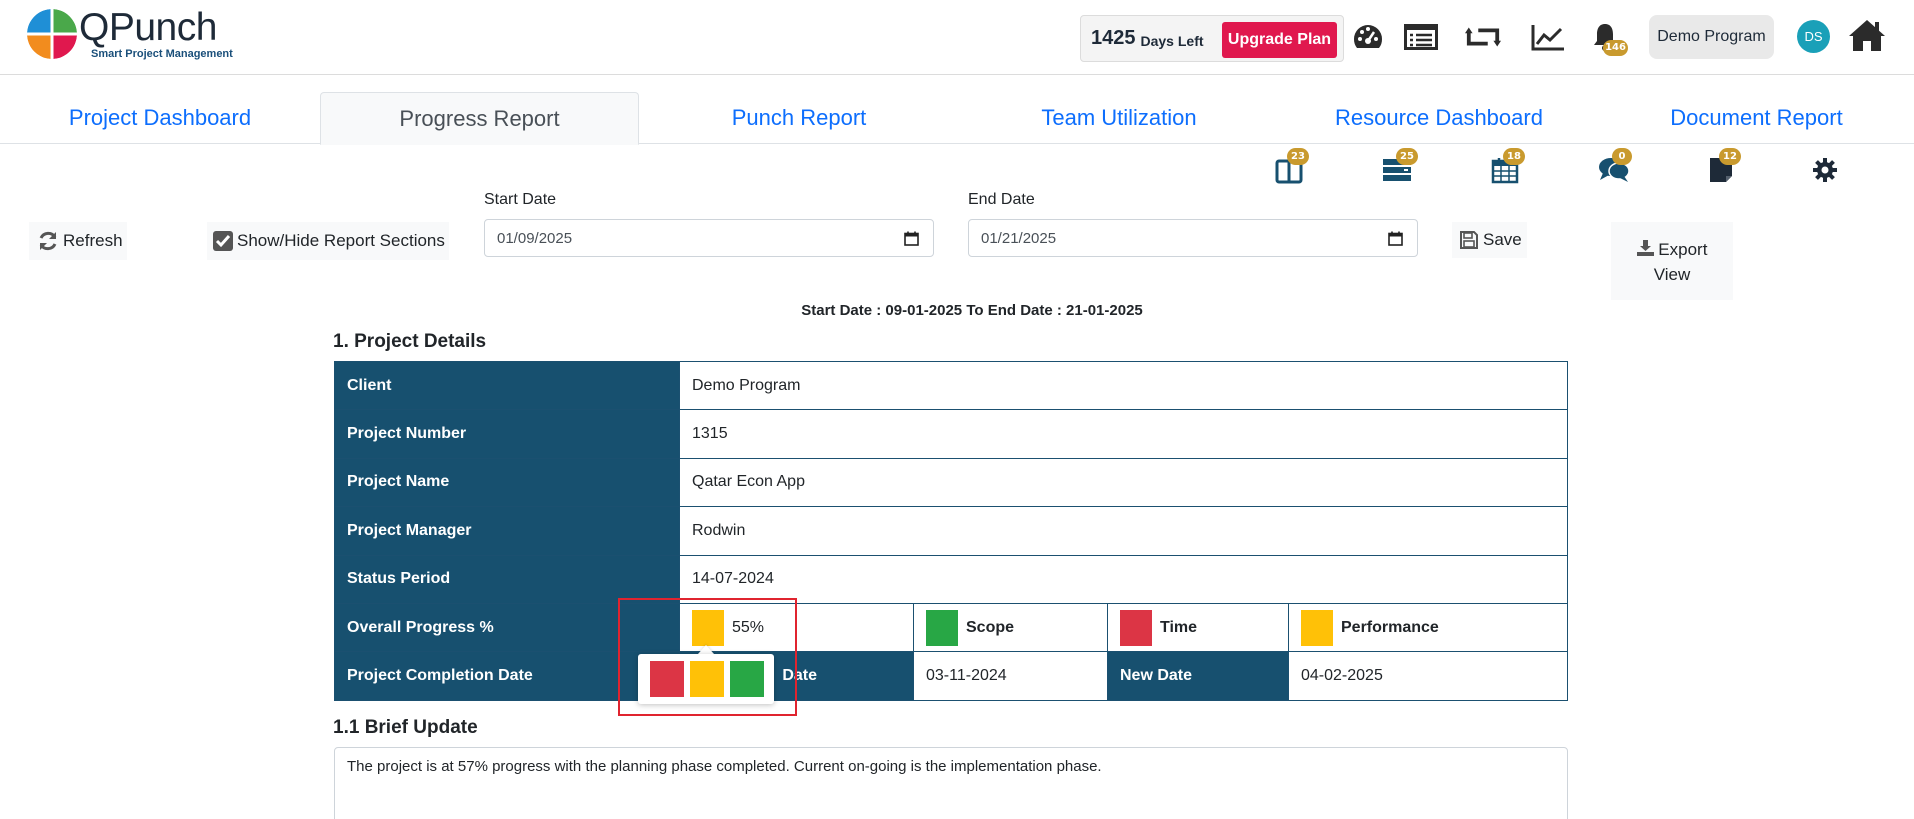 The image size is (1914, 819). What do you see at coordinates (507, 676) in the screenshot?
I see `completion-date-label: Project Completion Date` at bounding box center [507, 676].